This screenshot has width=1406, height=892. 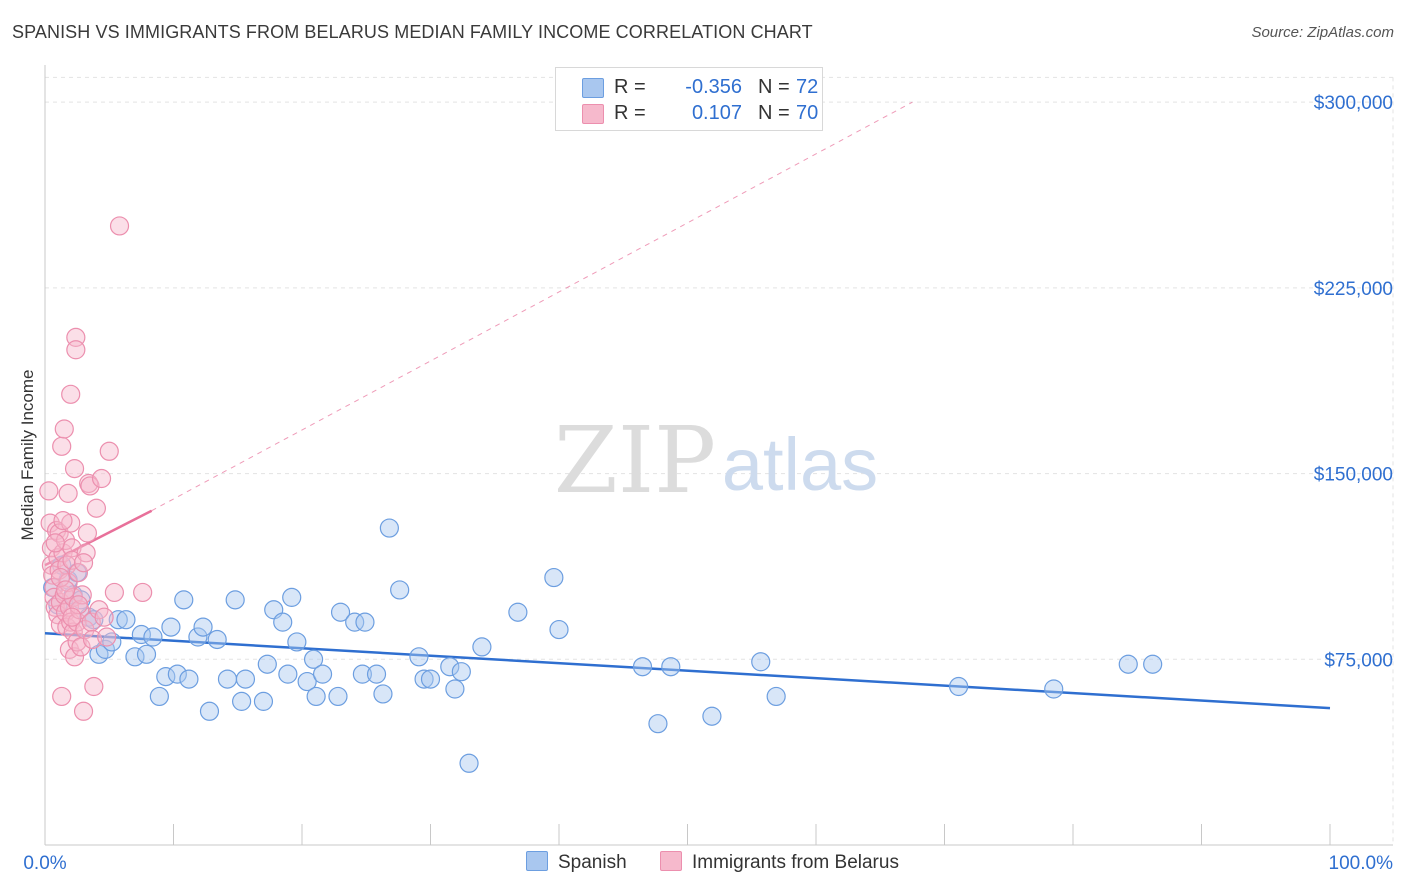 I want to click on legend-item-belarus: Immigrants from Belarus, so click(x=779, y=862).